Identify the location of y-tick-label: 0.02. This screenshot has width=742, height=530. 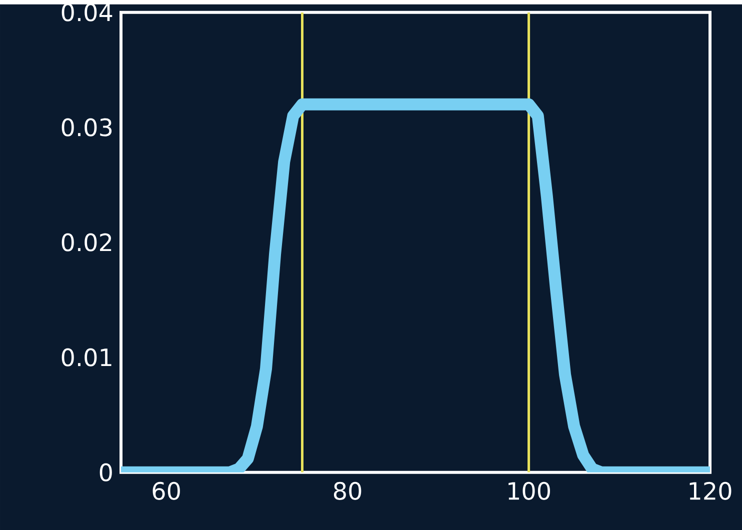
(87, 242).